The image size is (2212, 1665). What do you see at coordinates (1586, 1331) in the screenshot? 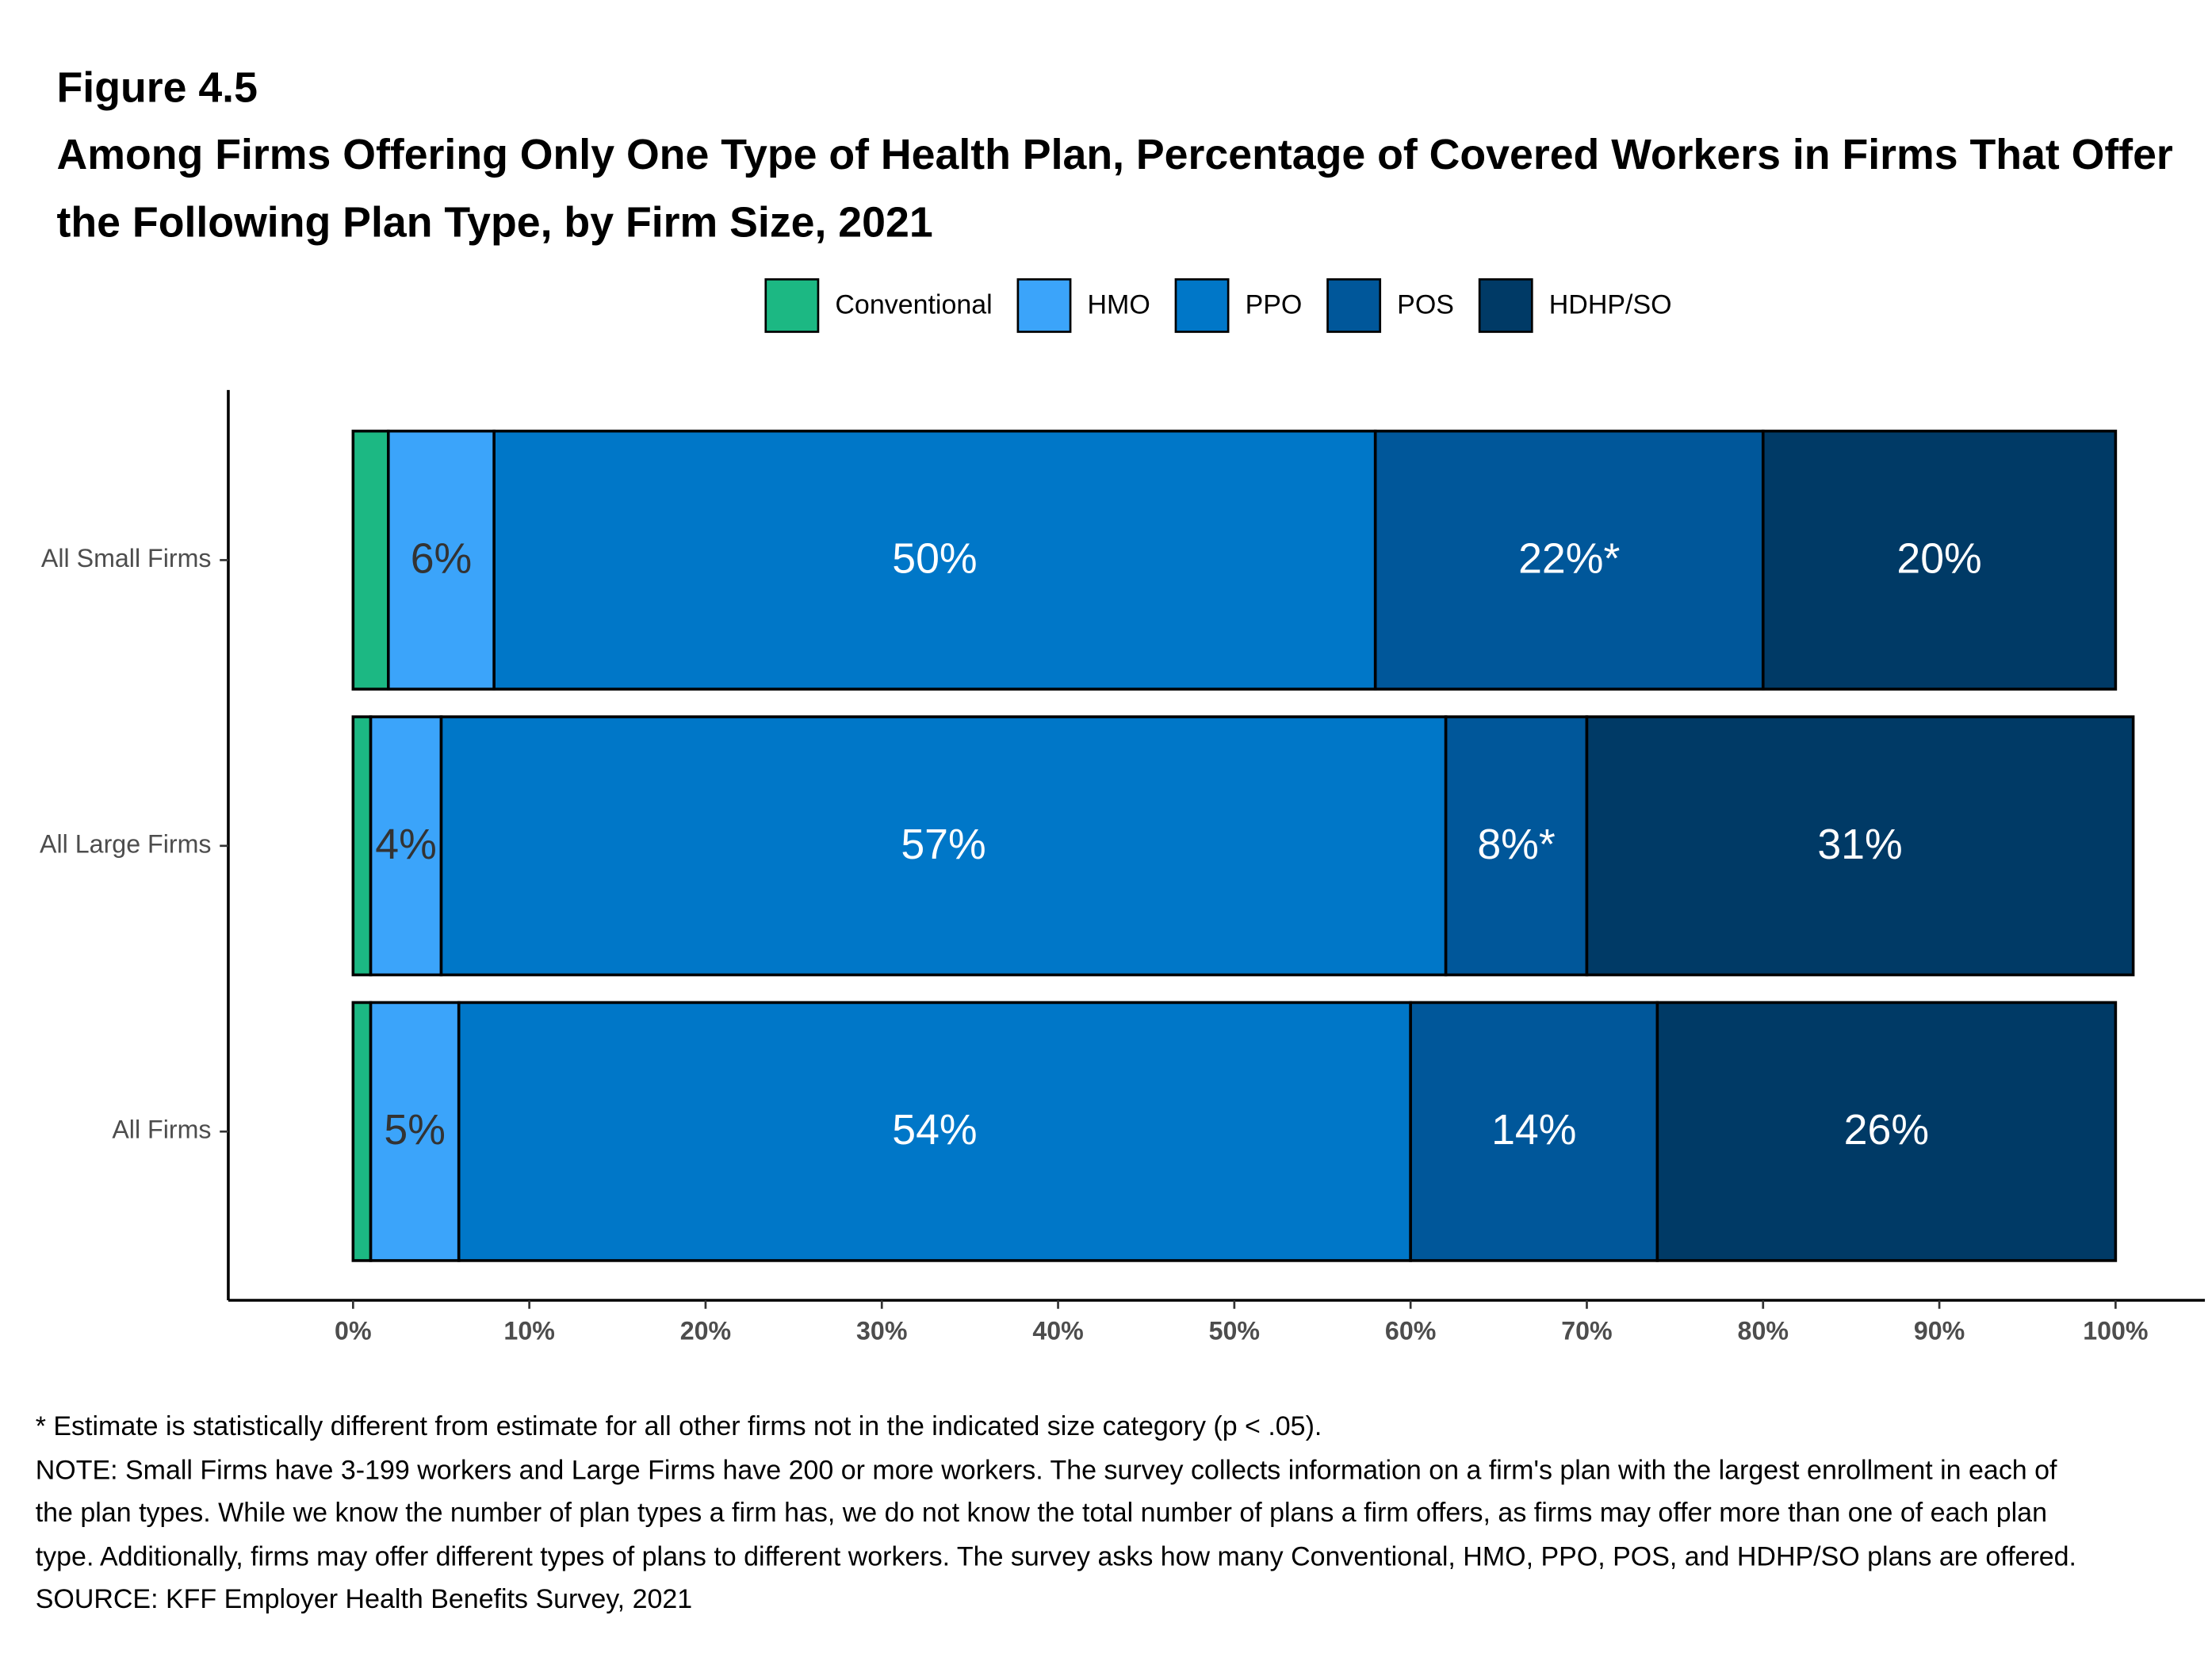
I see `x-tick-label: 70%` at bounding box center [1586, 1331].